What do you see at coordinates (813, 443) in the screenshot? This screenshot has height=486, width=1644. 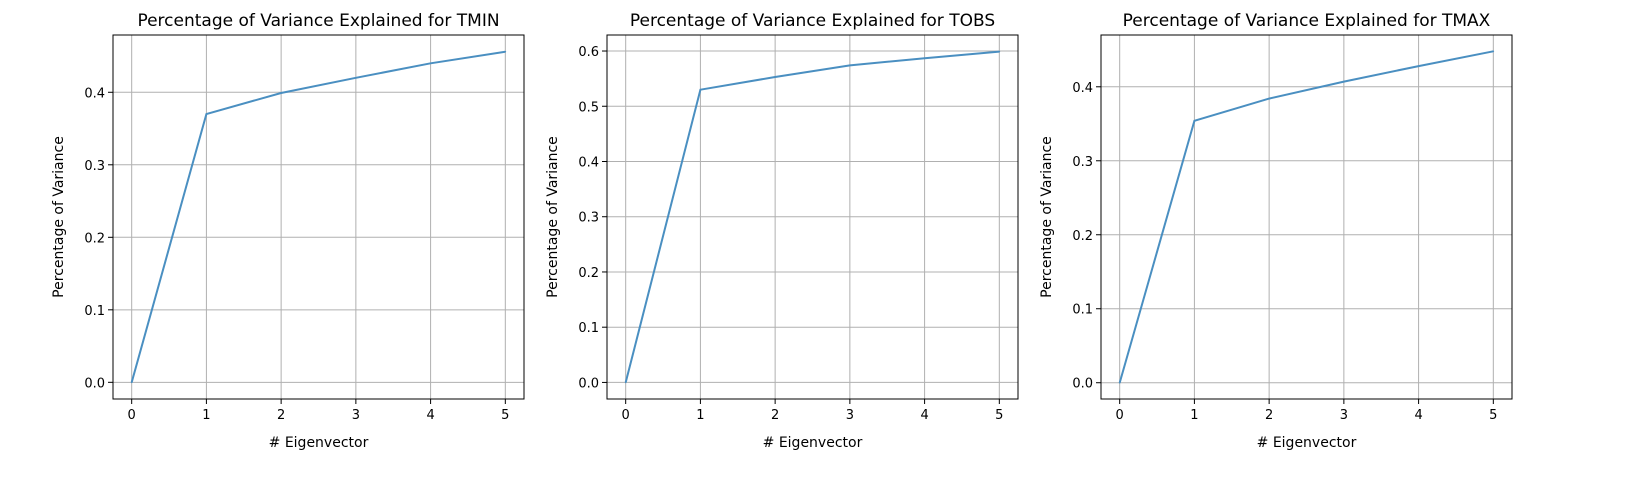 I see `x-axis-label-tobs: # Eigenvector` at bounding box center [813, 443].